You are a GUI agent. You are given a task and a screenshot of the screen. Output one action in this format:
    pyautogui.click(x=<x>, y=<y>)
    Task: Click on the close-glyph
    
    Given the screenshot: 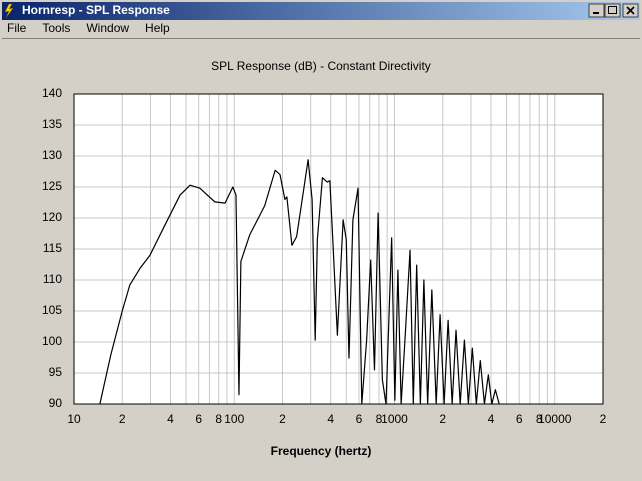 What is the action you would take?
    pyautogui.click(x=630, y=10)
    